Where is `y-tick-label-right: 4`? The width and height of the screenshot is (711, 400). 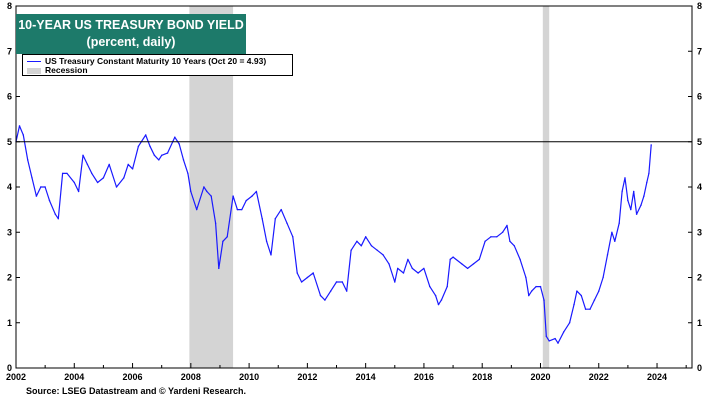
y-tick-label-right: 4 is located at coordinates (699, 187).